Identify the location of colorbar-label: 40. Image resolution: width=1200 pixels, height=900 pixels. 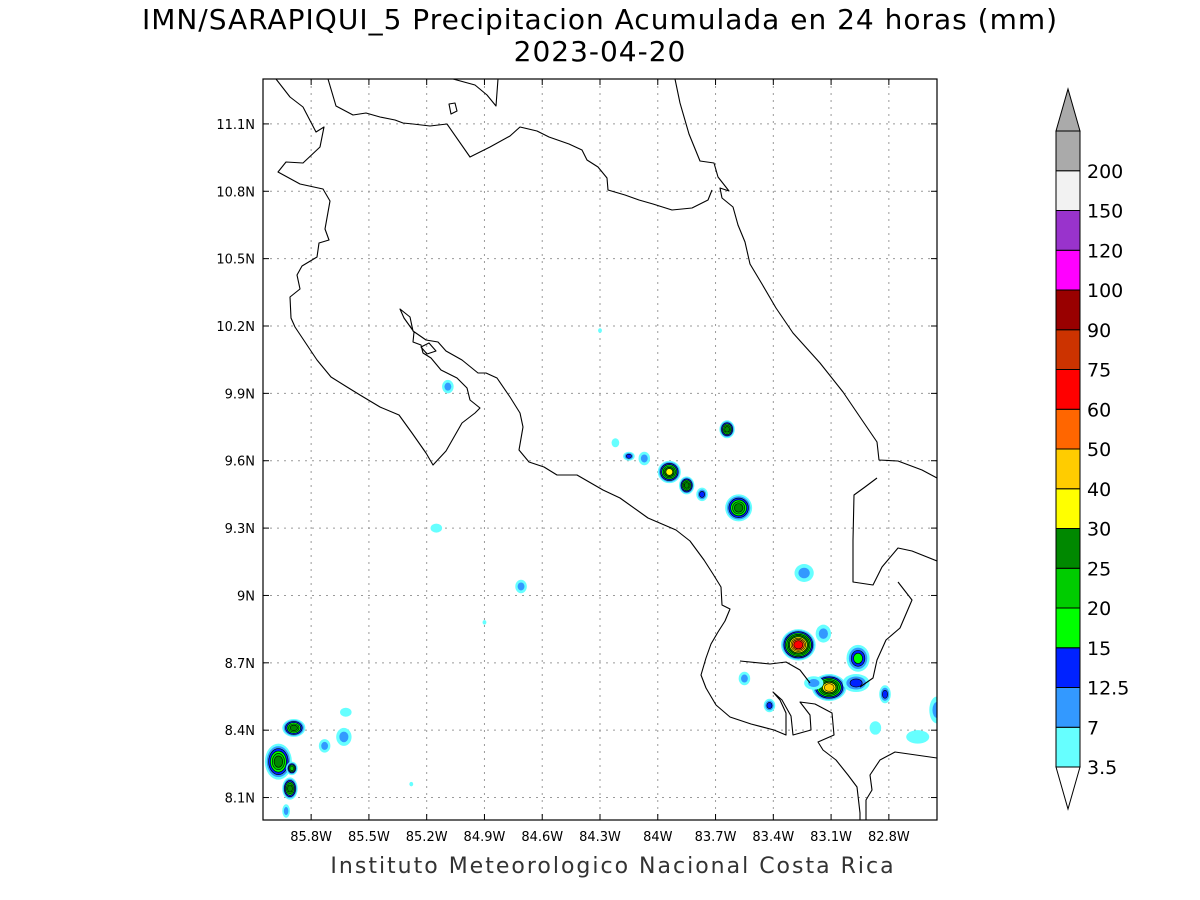
(1099, 490).